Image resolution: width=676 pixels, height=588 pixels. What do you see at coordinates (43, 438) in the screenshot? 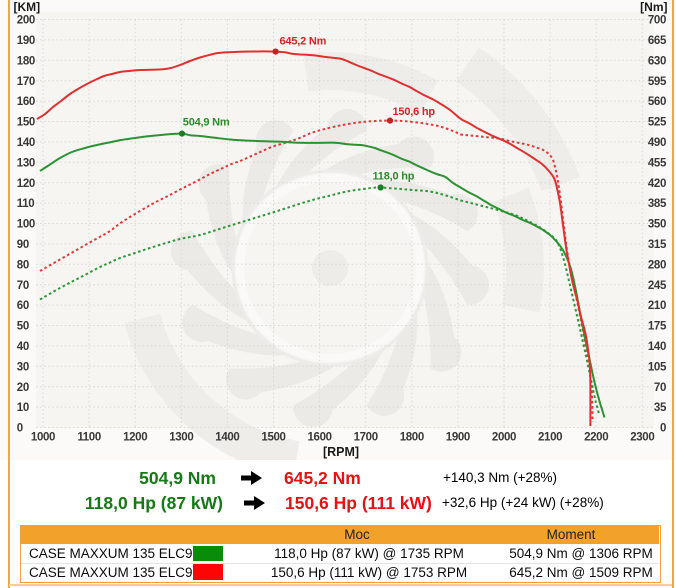
I see `svg-text: 1000` at bounding box center [43, 438].